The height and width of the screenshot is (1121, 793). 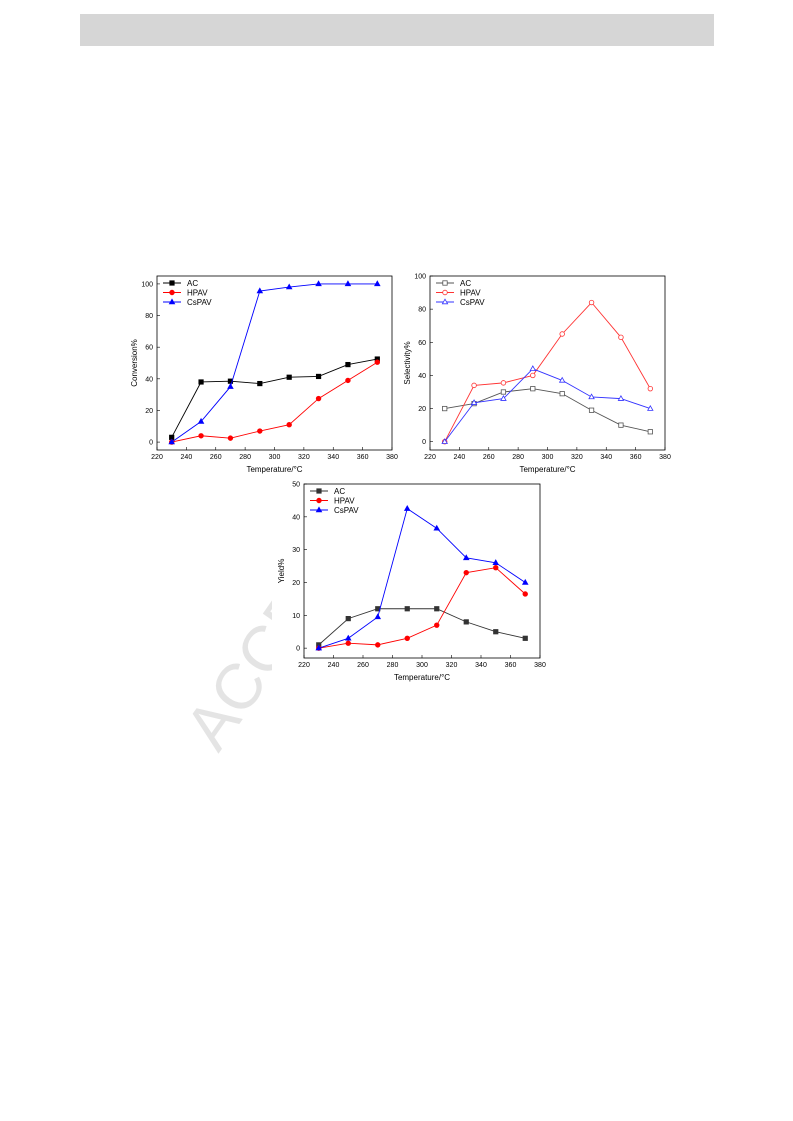 I want to click on header-bar, so click(x=397, y=30).